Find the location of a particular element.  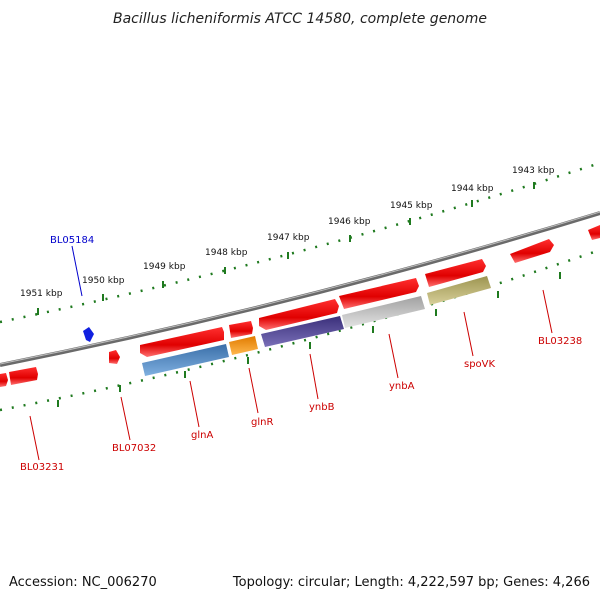

gene-label-spoVK: spoVK is located at coordinates (480, 364).